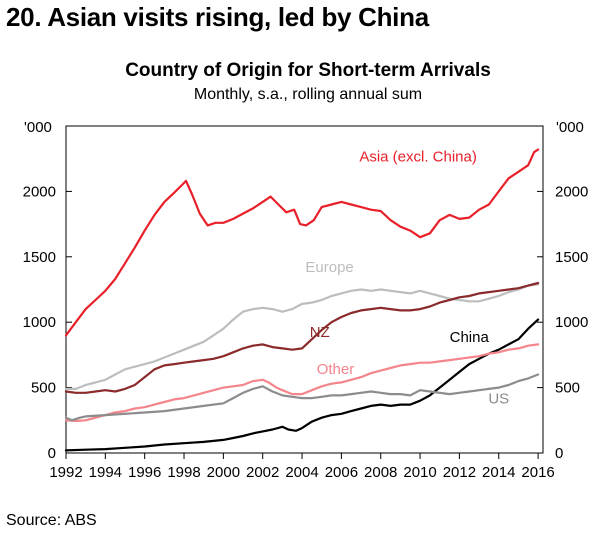 The height and width of the screenshot is (540, 616). Describe the element at coordinates (498, 472) in the screenshot. I see `x-tick-label: 2014` at that location.